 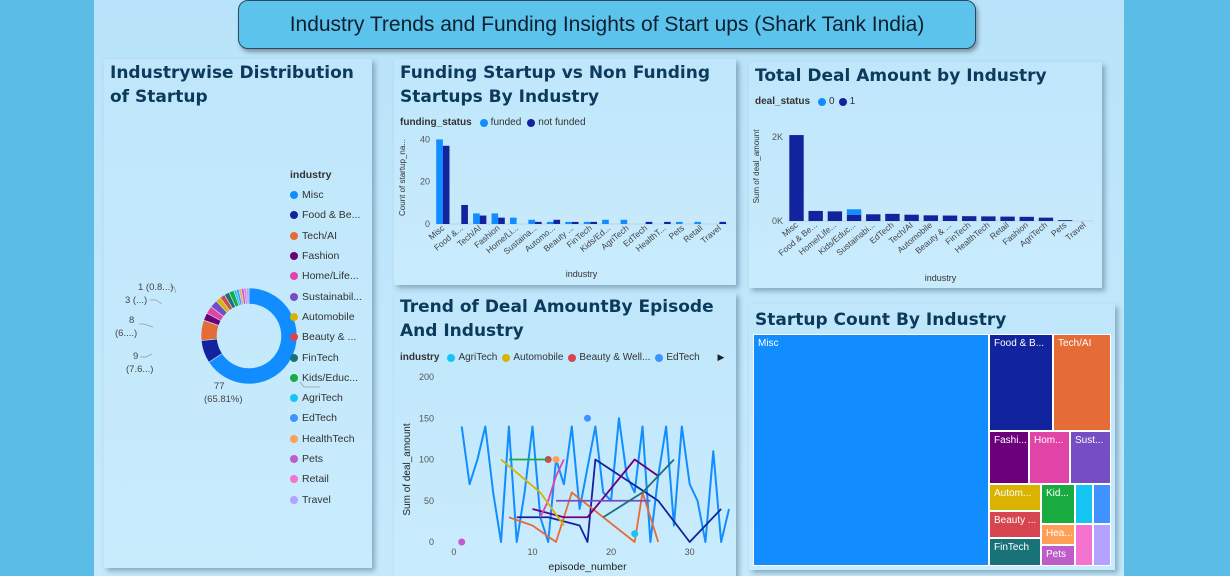 I want to click on industry-legend-item: Pets, so click(x=326, y=459).